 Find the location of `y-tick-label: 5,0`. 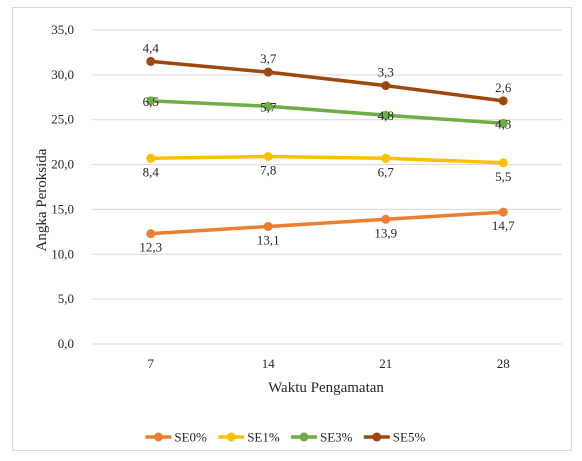

y-tick-label: 5,0 is located at coordinates (66, 298).